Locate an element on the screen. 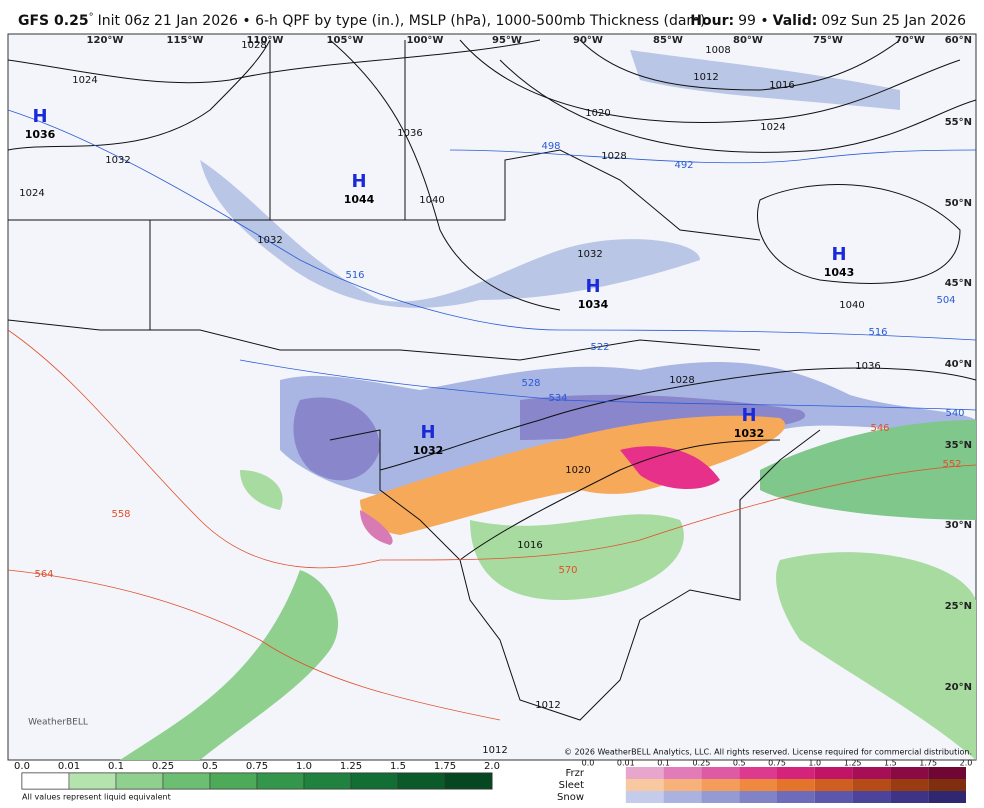 This screenshot has width=984, height=808. isobar-label: 1040 is located at coordinates (851, 305).